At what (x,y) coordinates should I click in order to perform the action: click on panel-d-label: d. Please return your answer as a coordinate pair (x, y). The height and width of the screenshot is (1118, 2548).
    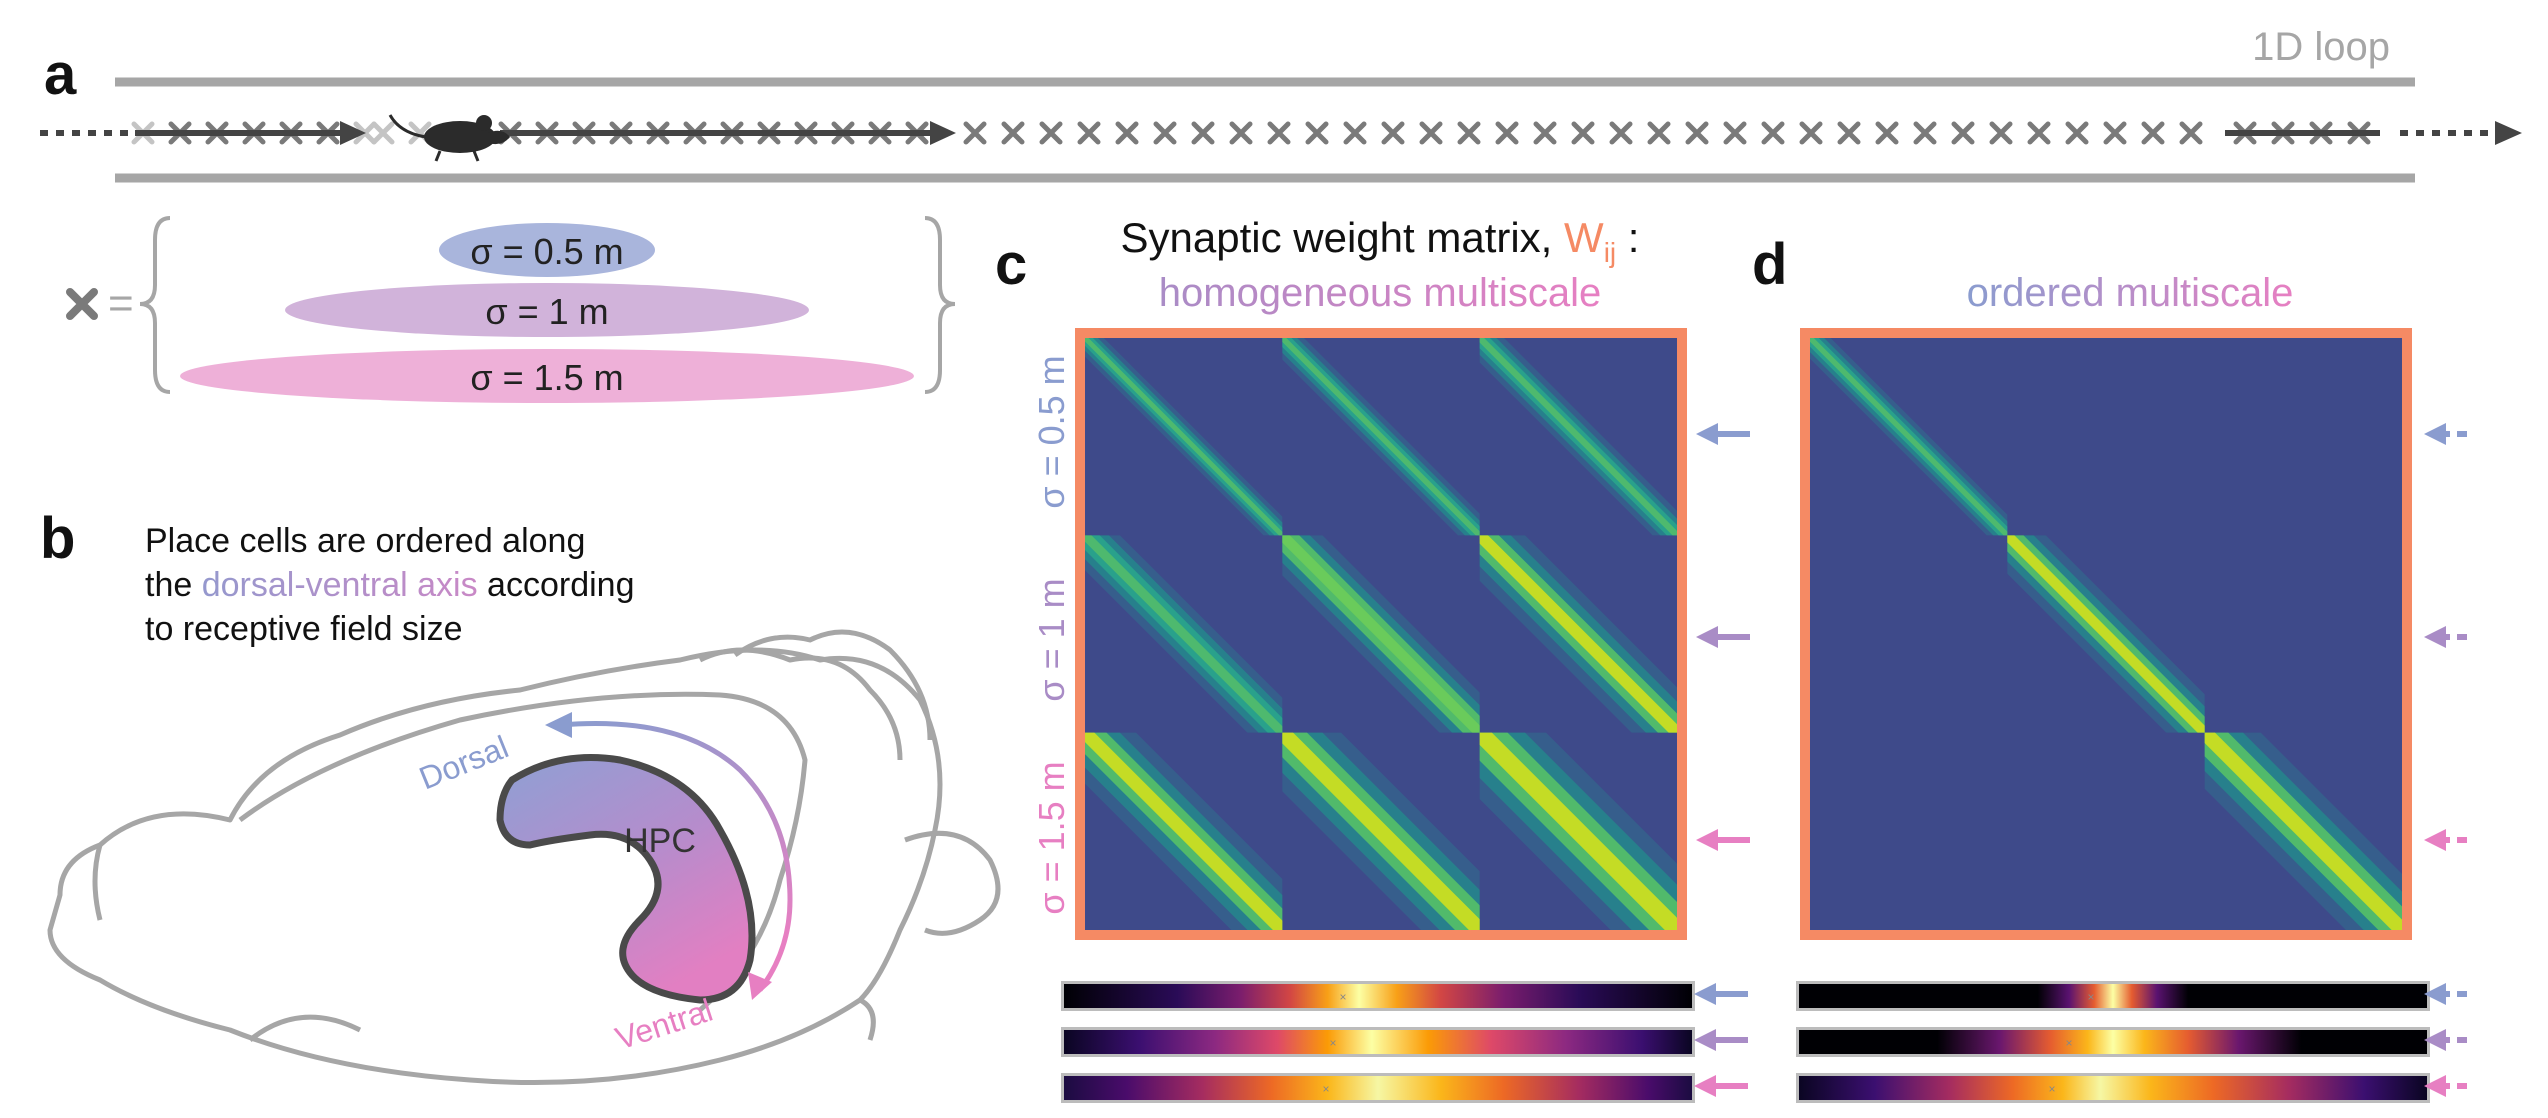
    Looking at the image, I should click on (1769, 264).